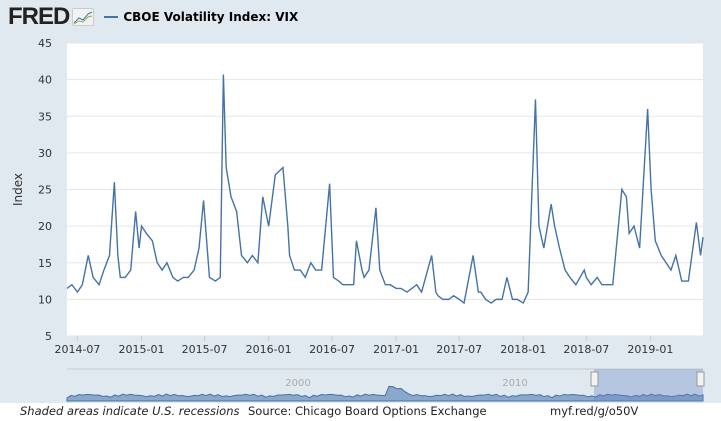 The image size is (721, 421). Describe the element at coordinates (459, 349) in the screenshot. I see `x-tick-label: 2017-07` at that location.